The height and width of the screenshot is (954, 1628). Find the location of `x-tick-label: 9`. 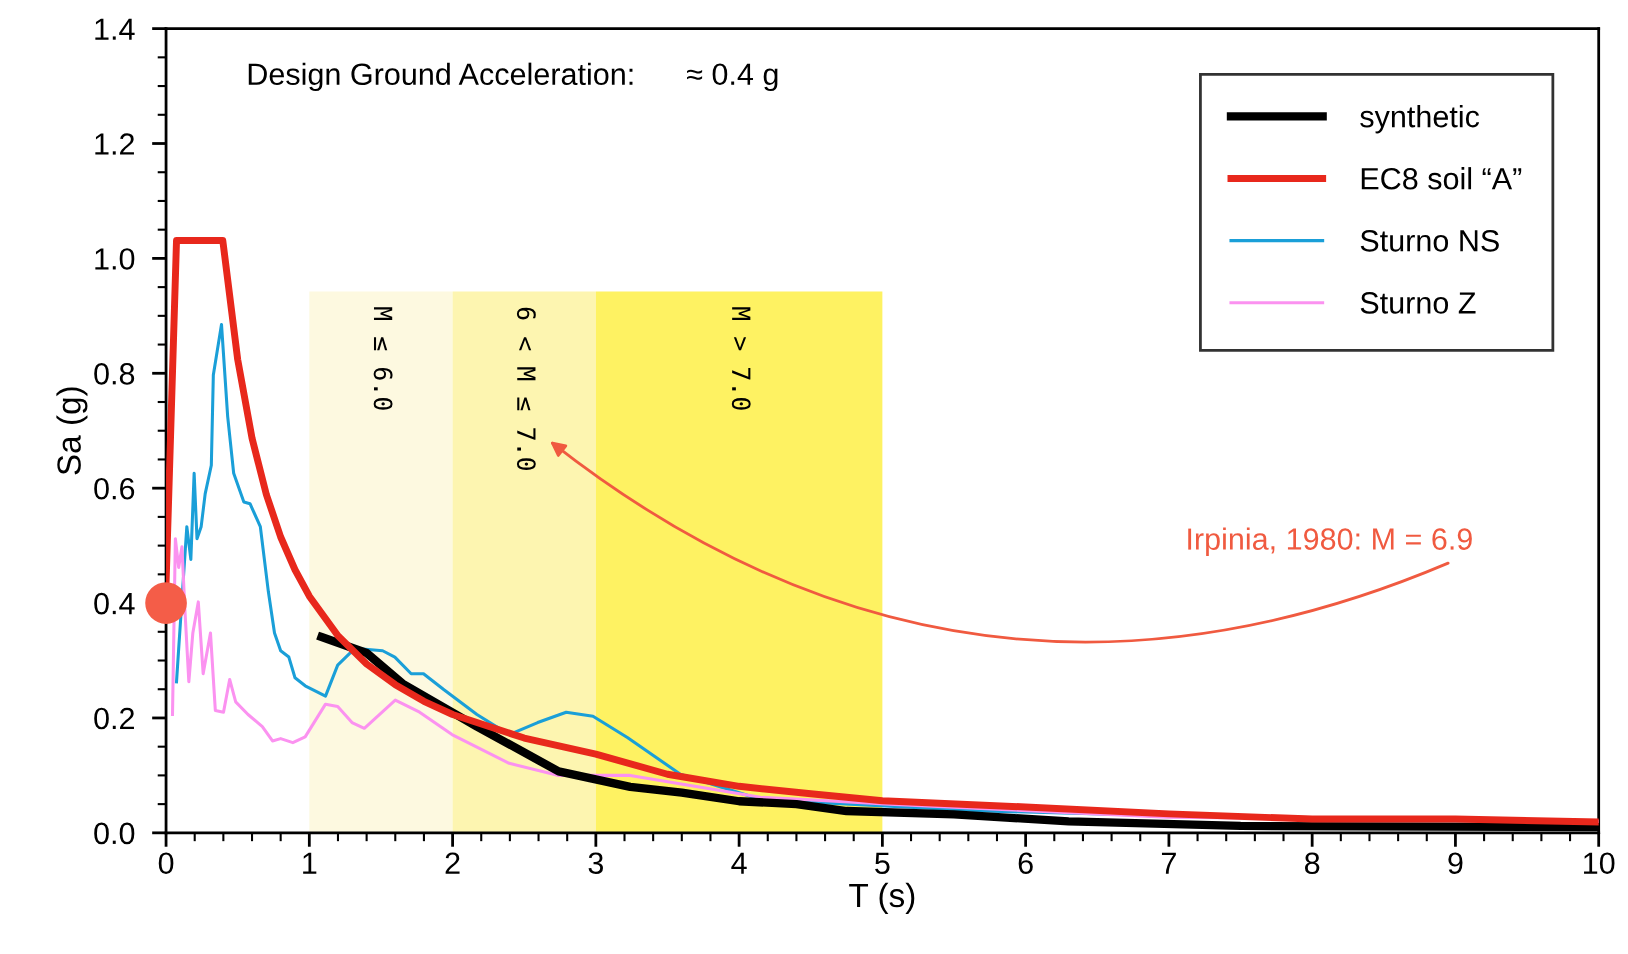

x-tick-label: 9 is located at coordinates (1455, 863).